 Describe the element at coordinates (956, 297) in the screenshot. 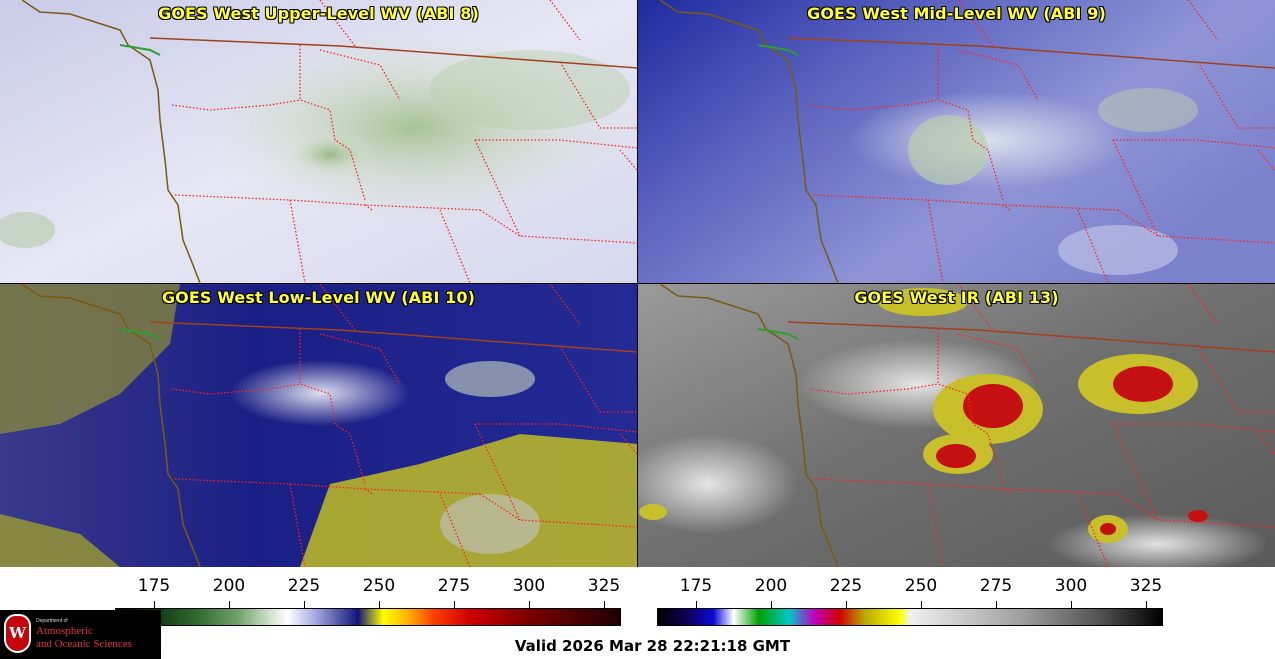

I see `panel-title: GOES West IR (ABI 13)` at that location.